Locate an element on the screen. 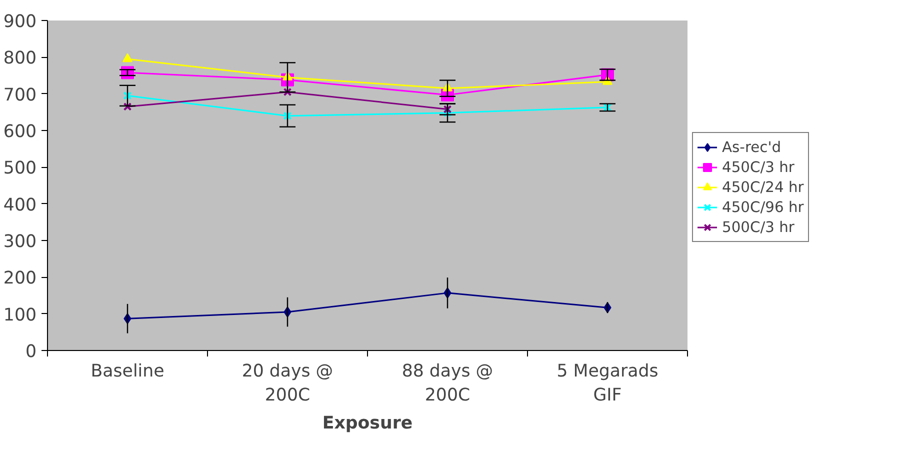 The width and height of the screenshot is (907, 465). x-axis-title: Exposure is located at coordinates (367, 424).